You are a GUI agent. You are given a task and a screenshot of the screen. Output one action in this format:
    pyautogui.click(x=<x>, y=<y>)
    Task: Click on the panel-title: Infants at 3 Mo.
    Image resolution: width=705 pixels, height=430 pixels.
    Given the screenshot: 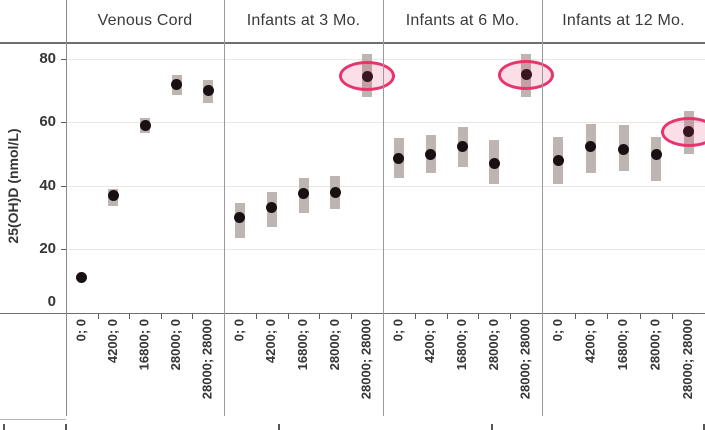 What is the action you would take?
    pyautogui.click(x=303, y=20)
    